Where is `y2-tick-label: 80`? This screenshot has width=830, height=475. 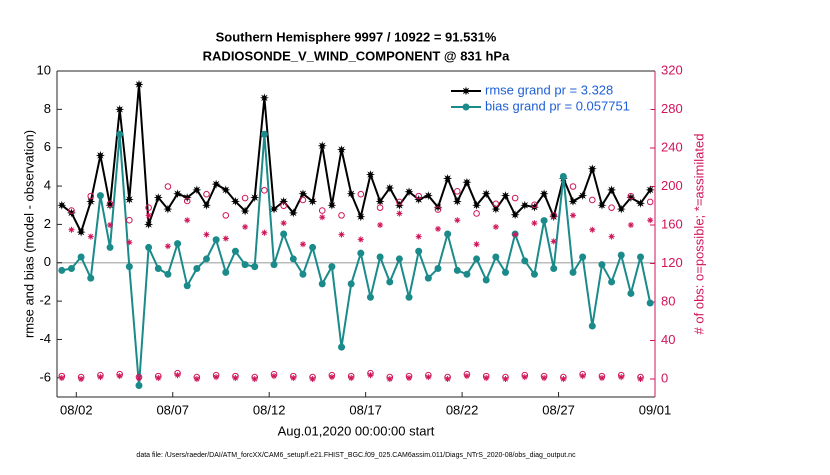 y2-tick-label: 80 is located at coordinates (668, 300).